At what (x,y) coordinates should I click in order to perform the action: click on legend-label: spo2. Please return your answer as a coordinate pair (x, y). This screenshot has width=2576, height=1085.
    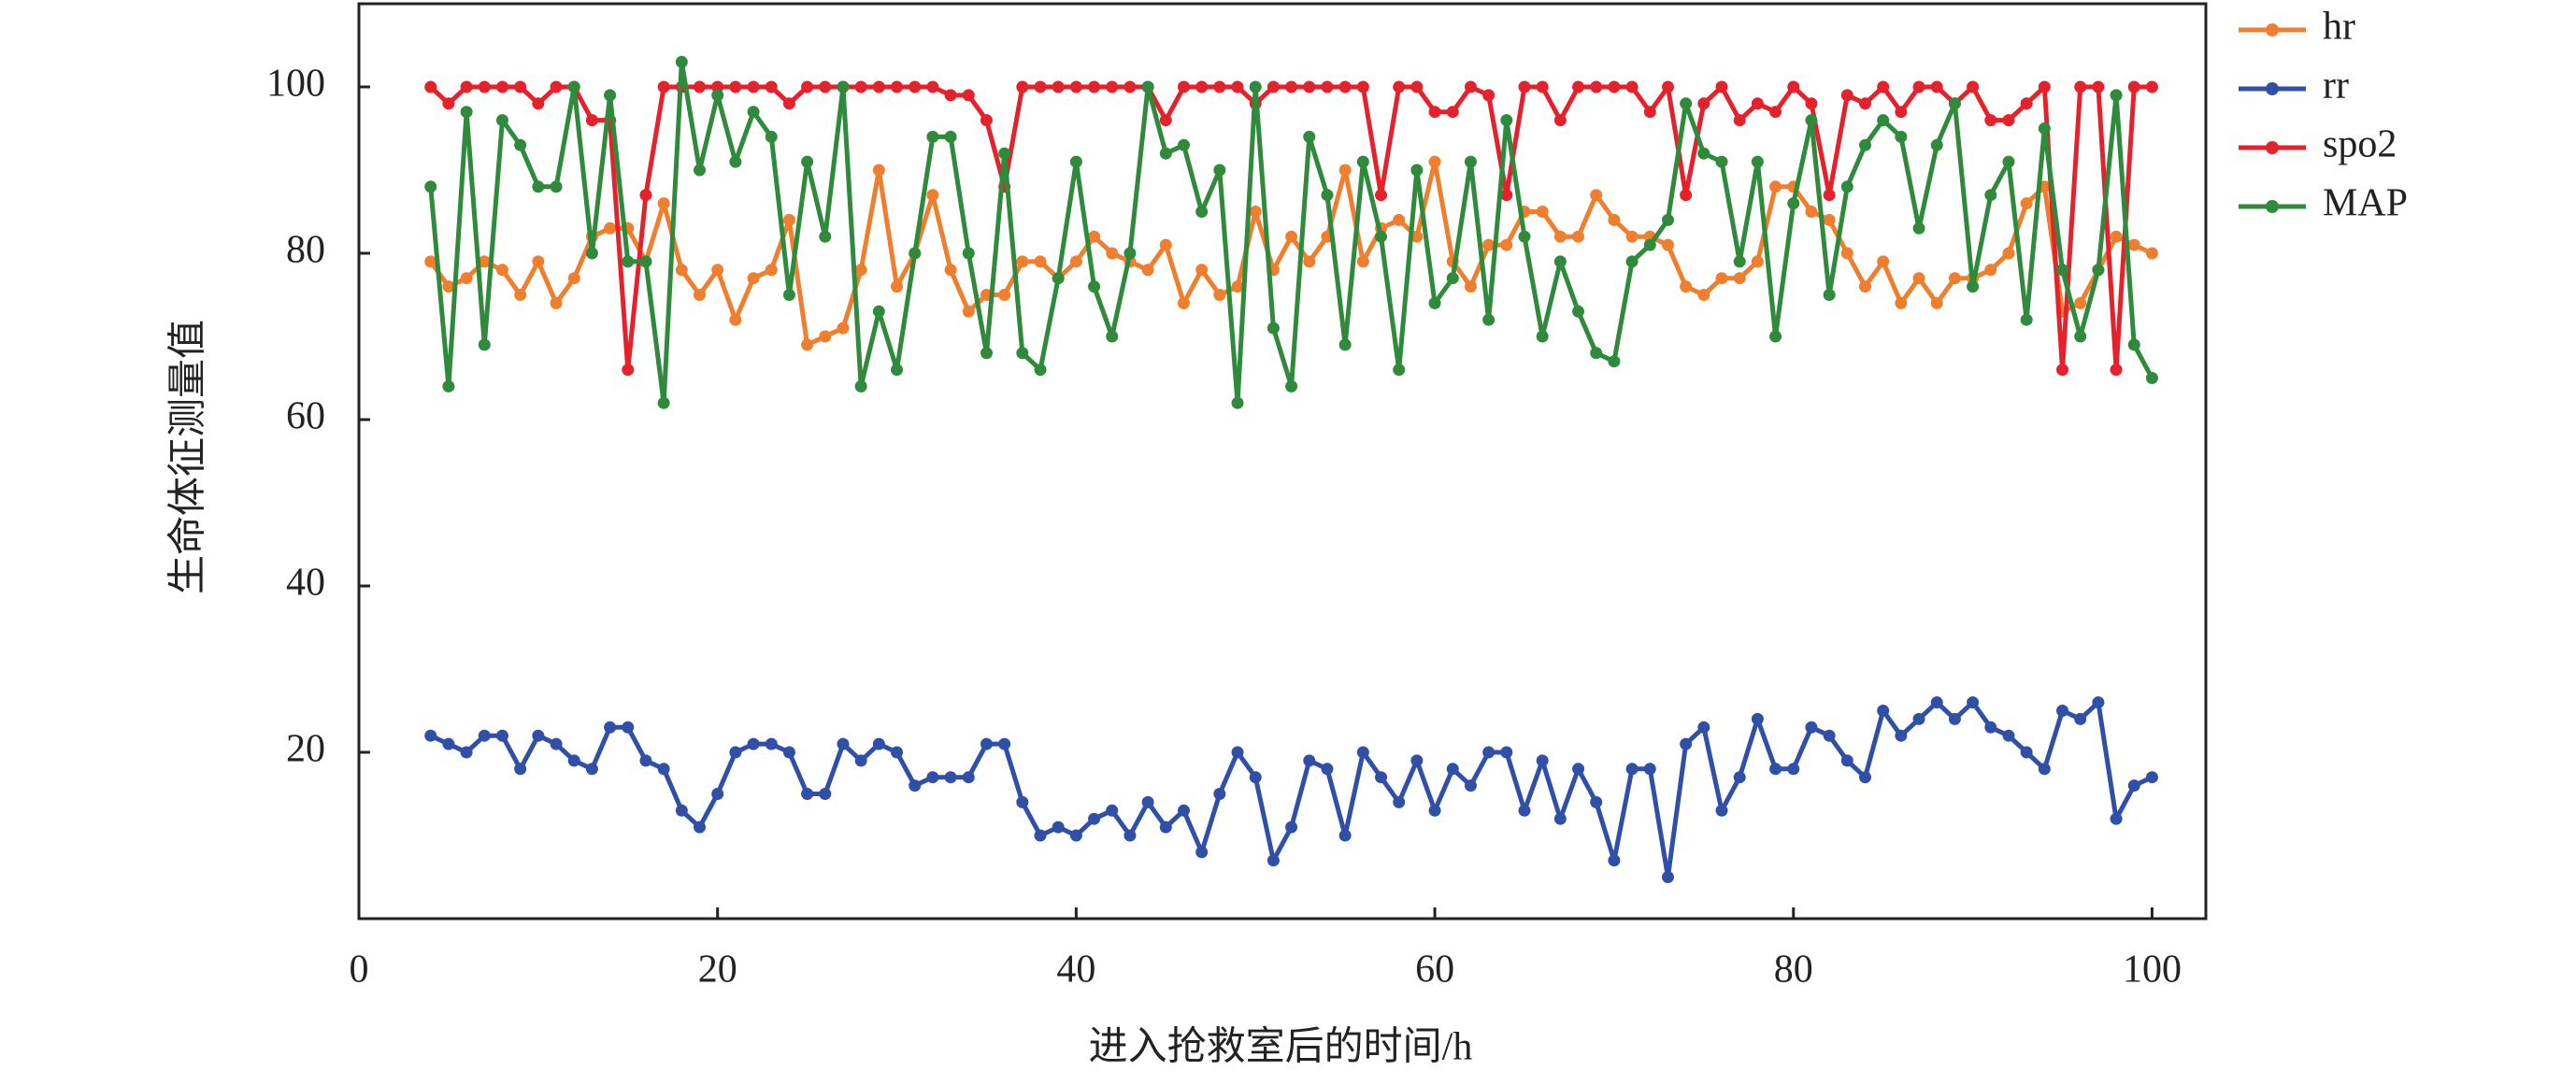
    Looking at the image, I should click on (2360, 144).